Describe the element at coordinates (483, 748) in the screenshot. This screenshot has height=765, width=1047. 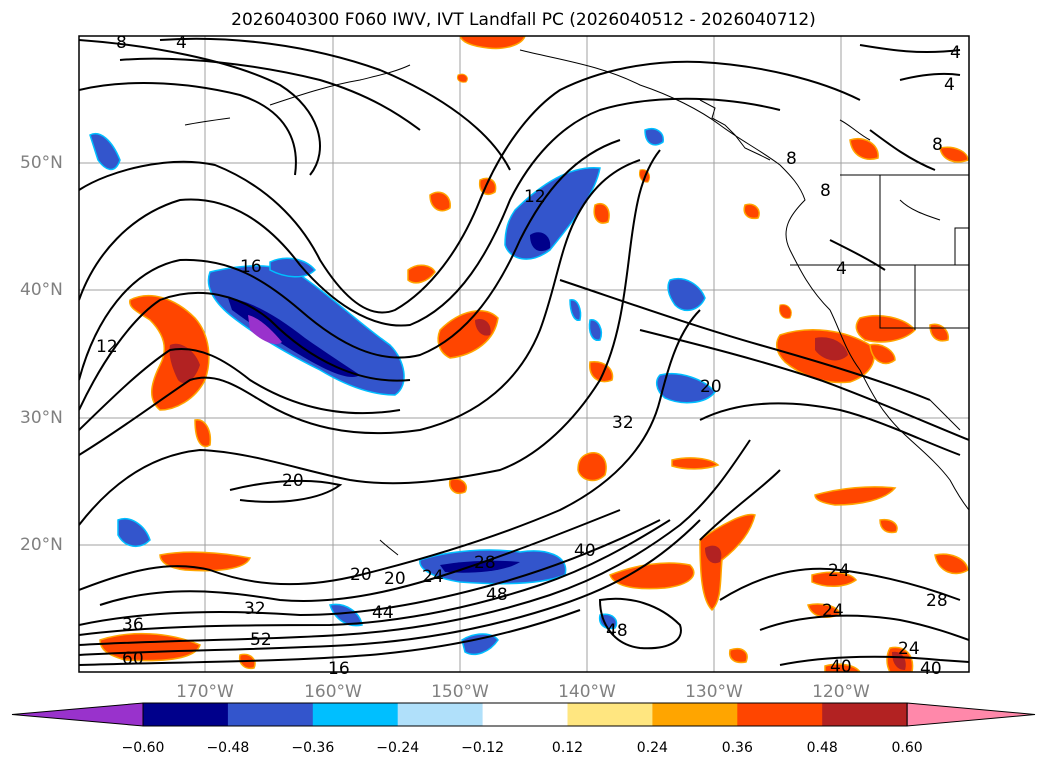
I see `colorbar-tick-label: −0.12` at that location.